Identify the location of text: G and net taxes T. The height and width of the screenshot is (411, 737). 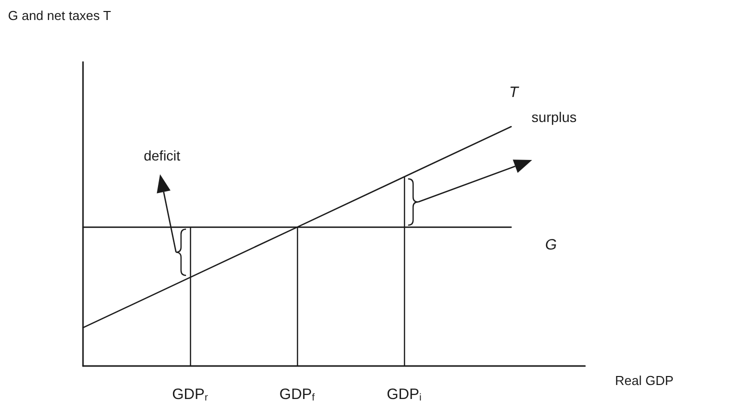
(60, 15).